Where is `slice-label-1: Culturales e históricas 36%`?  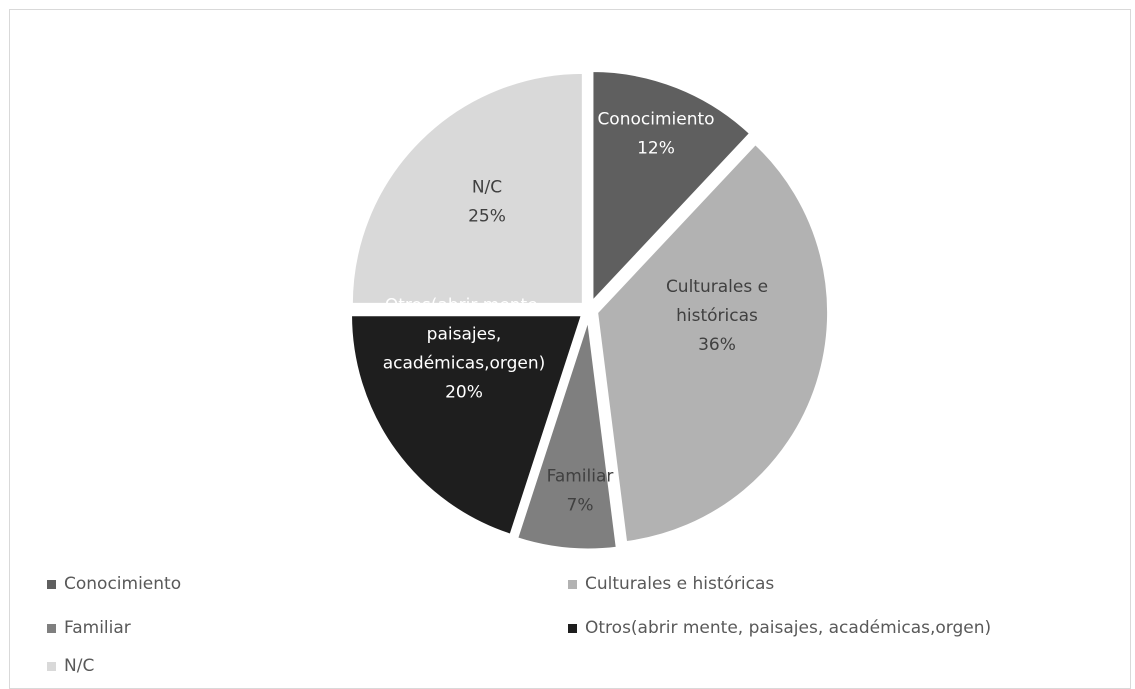 slice-label-1: Culturales e históricas 36% is located at coordinates (717, 316).